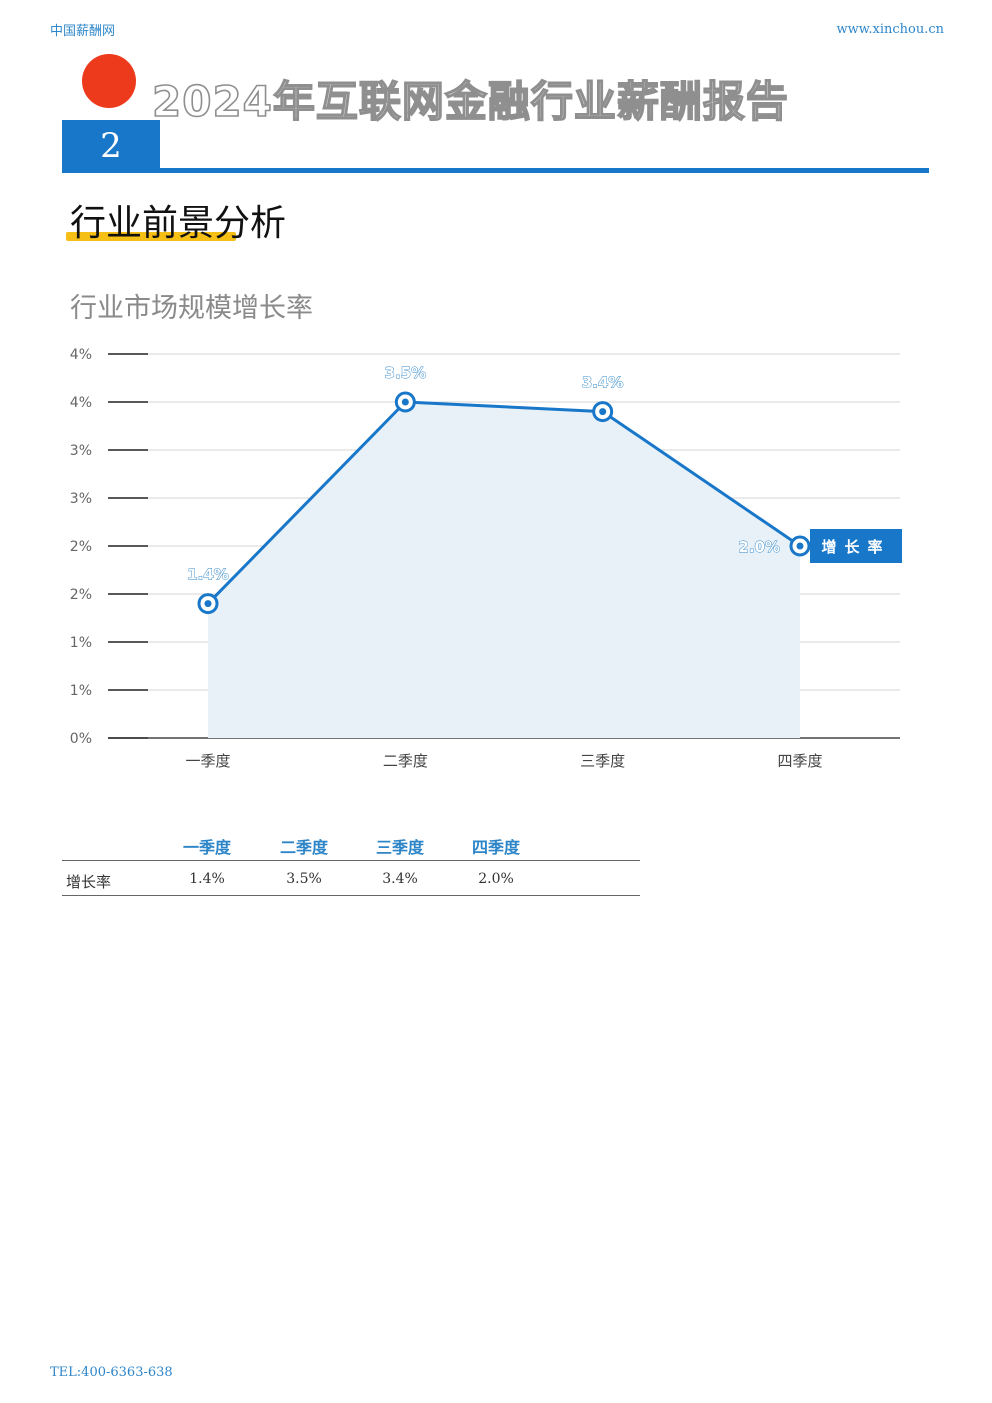 The height and width of the screenshot is (1403, 992). Describe the element at coordinates (81, 739) in the screenshot. I see `y-tick-label: 0%` at that location.